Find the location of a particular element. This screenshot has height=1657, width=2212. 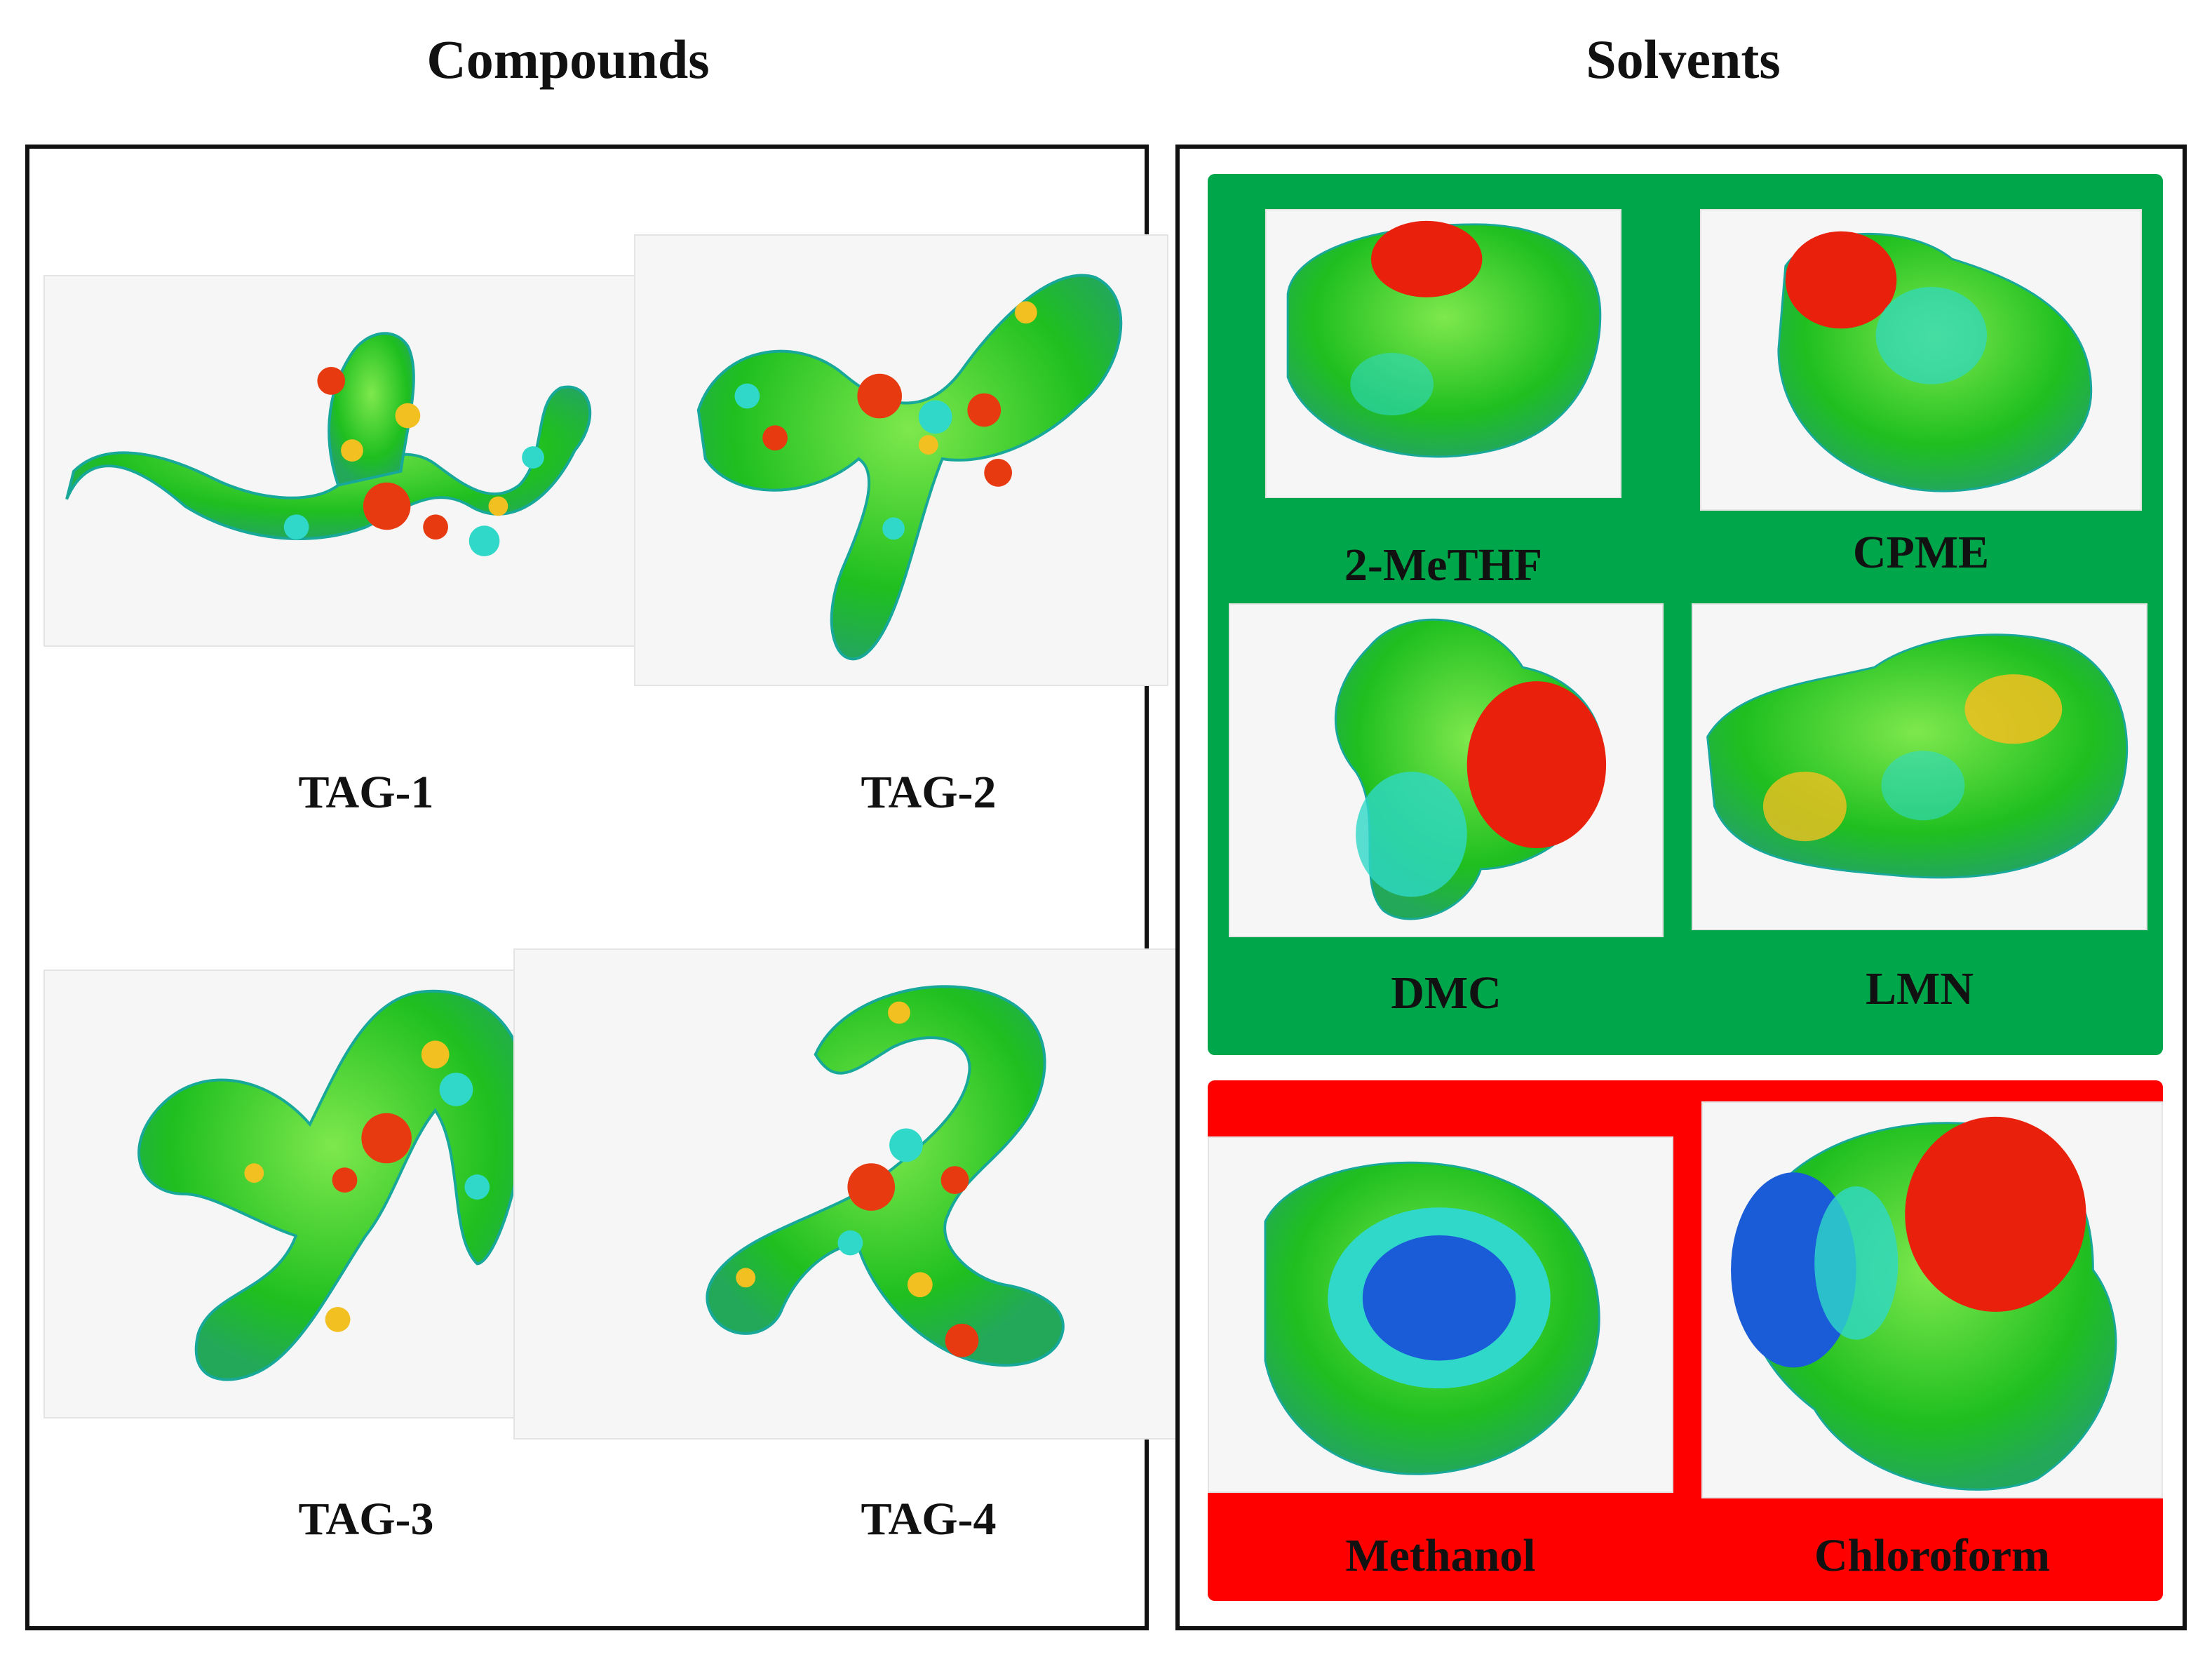

tag-4-surface-image is located at coordinates (899, 1194).